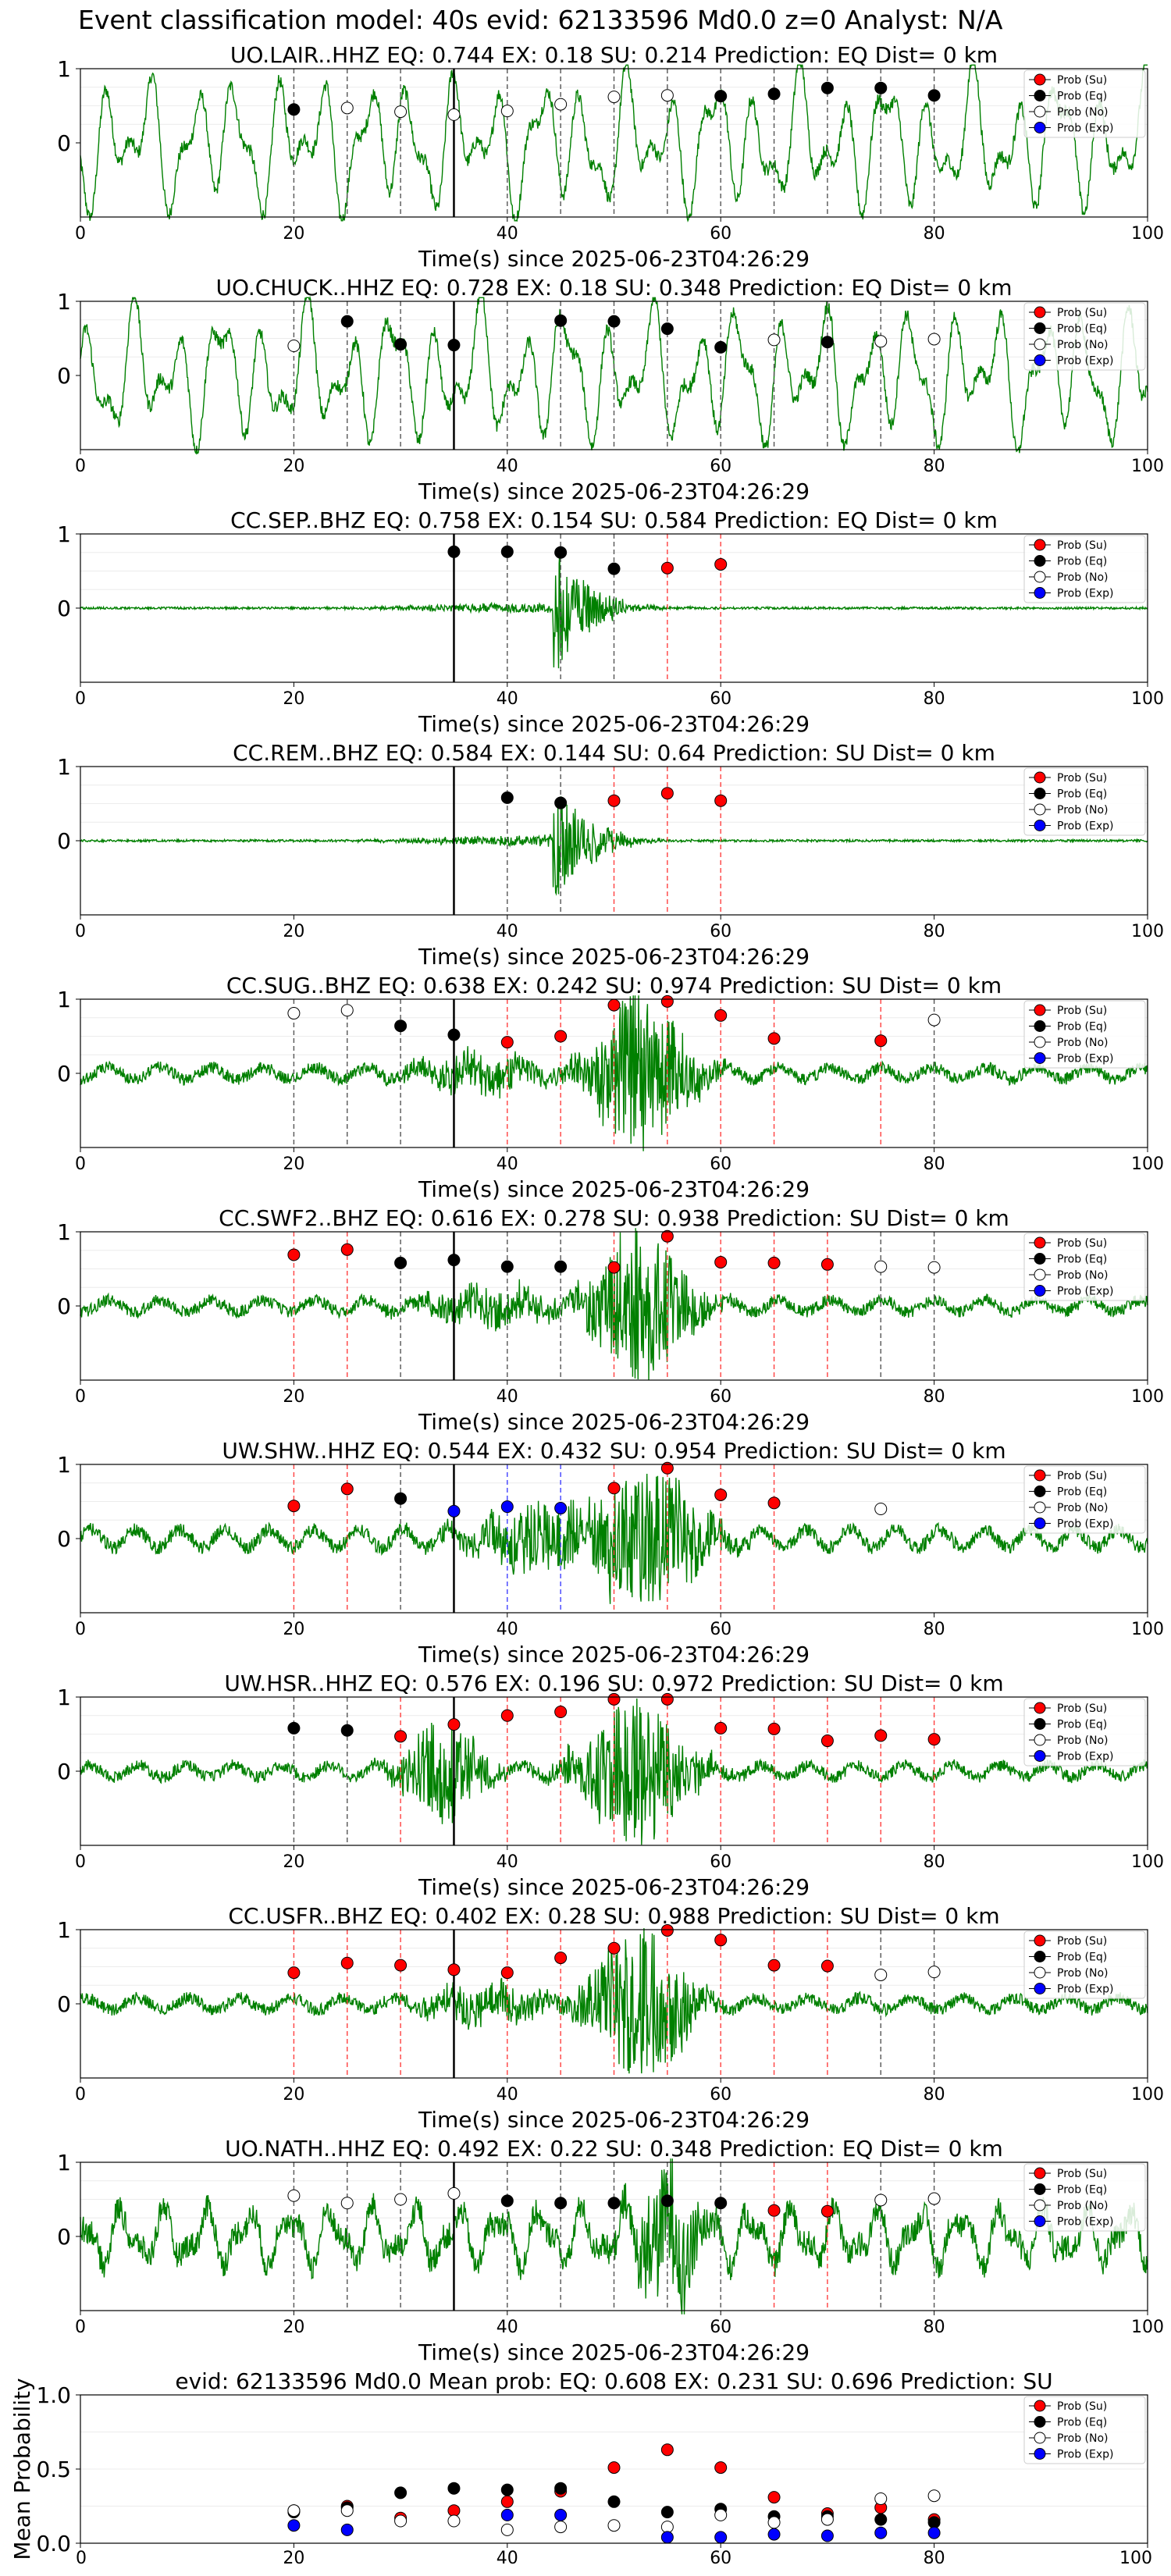 This screenshot has width=1171, height=2576. What do you see at coordinates (64, 608) in the screenshot?
I see `y-tick-label: 0` at bounding box center [64, 608].